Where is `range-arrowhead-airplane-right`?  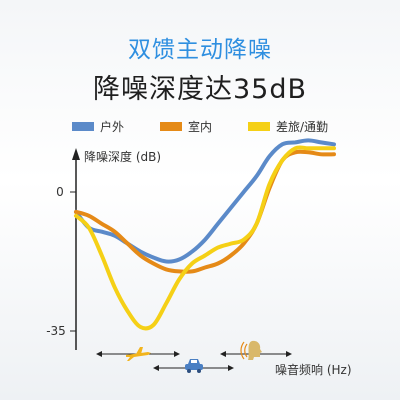
range-arrowhead-airplane-right is located at coordinates (177, 354).